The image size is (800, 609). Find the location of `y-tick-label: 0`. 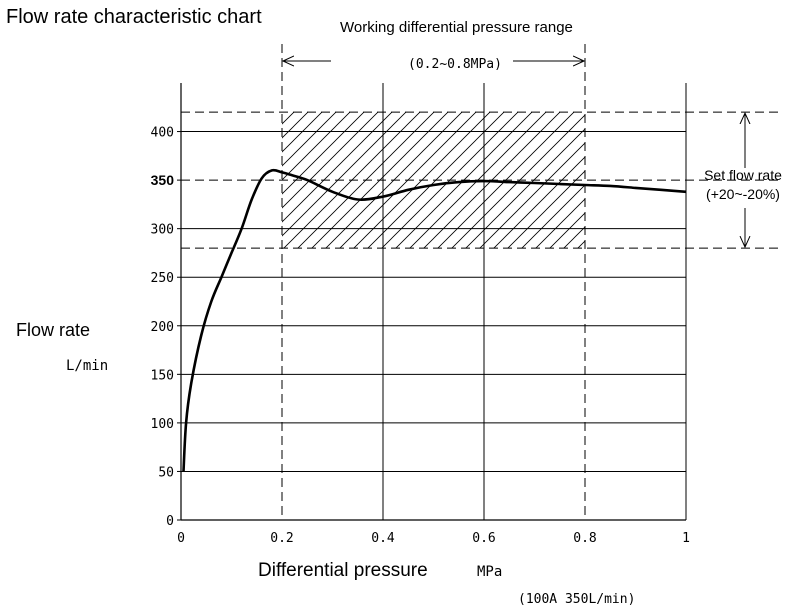

y-tick-label: 0 is located at coordinates (170, 521).